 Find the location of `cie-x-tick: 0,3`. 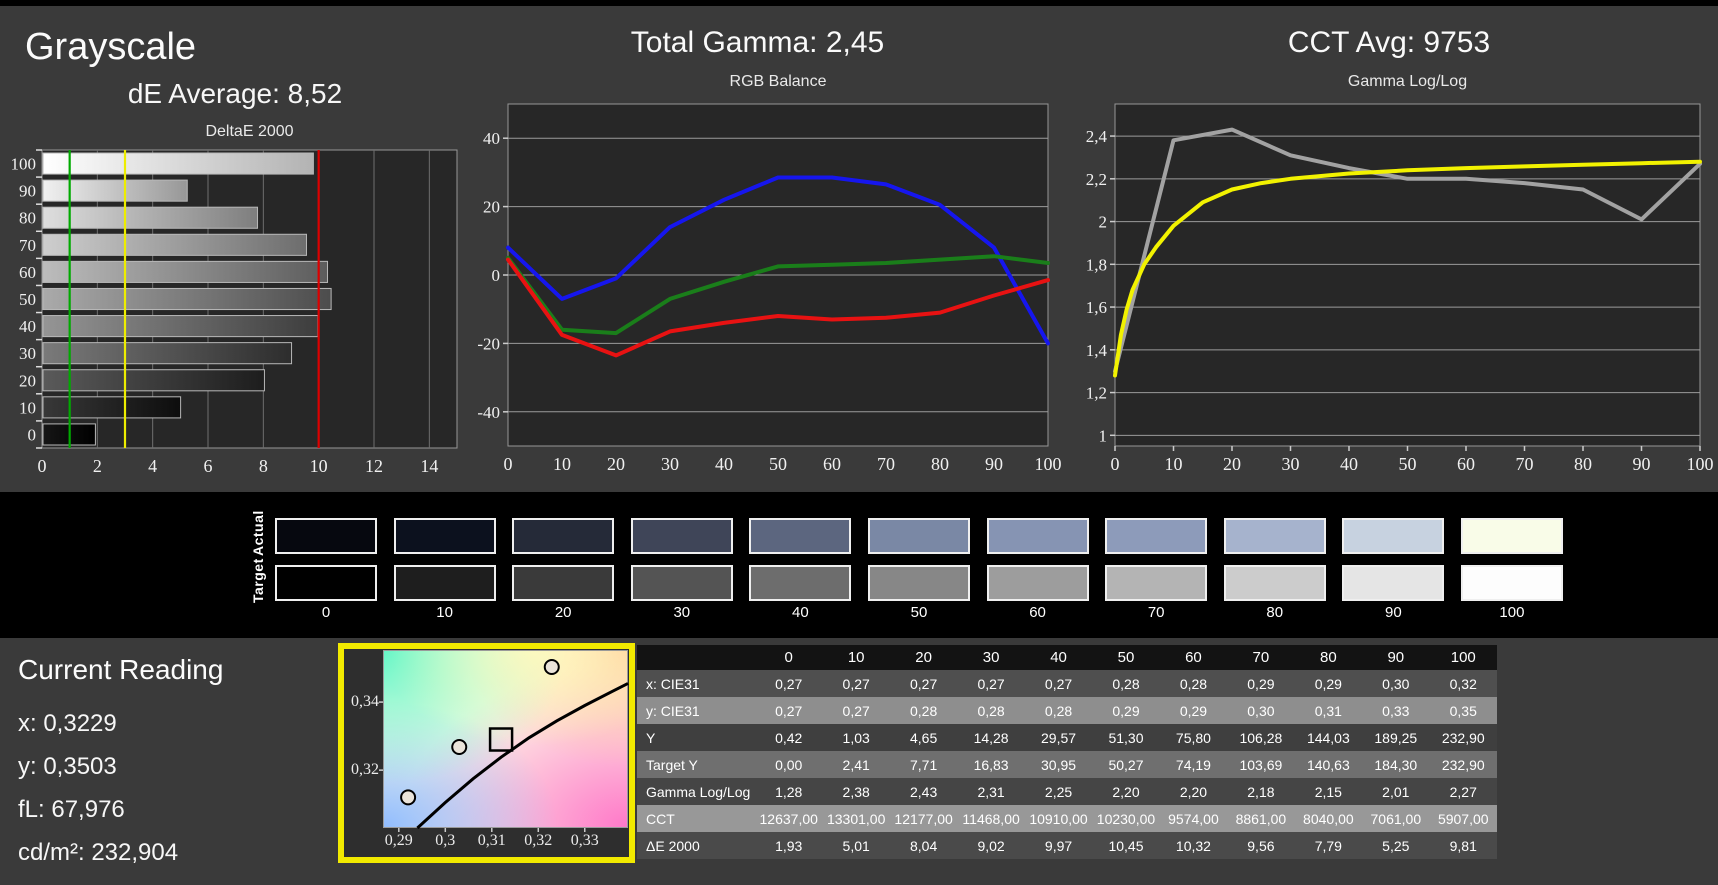

cie-x-tick: 0,3 is located at coordinates (445, 840).